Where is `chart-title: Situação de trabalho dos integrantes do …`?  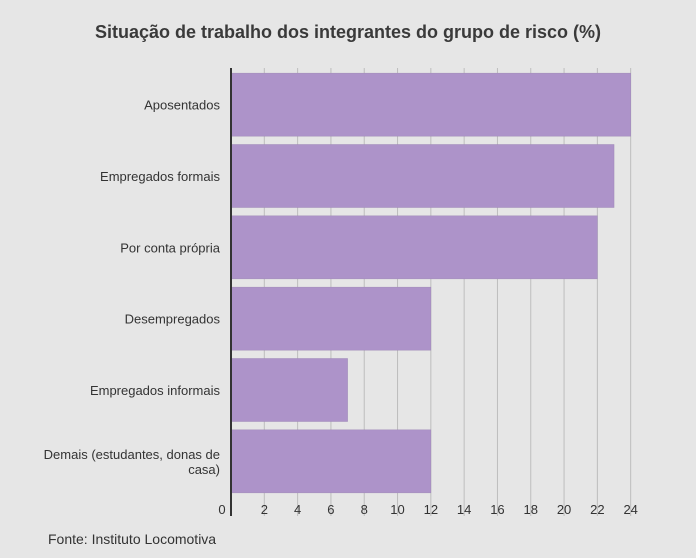 chart-title: Situação de trabalho dos integrantes do … is located at coordinates (348, 32).